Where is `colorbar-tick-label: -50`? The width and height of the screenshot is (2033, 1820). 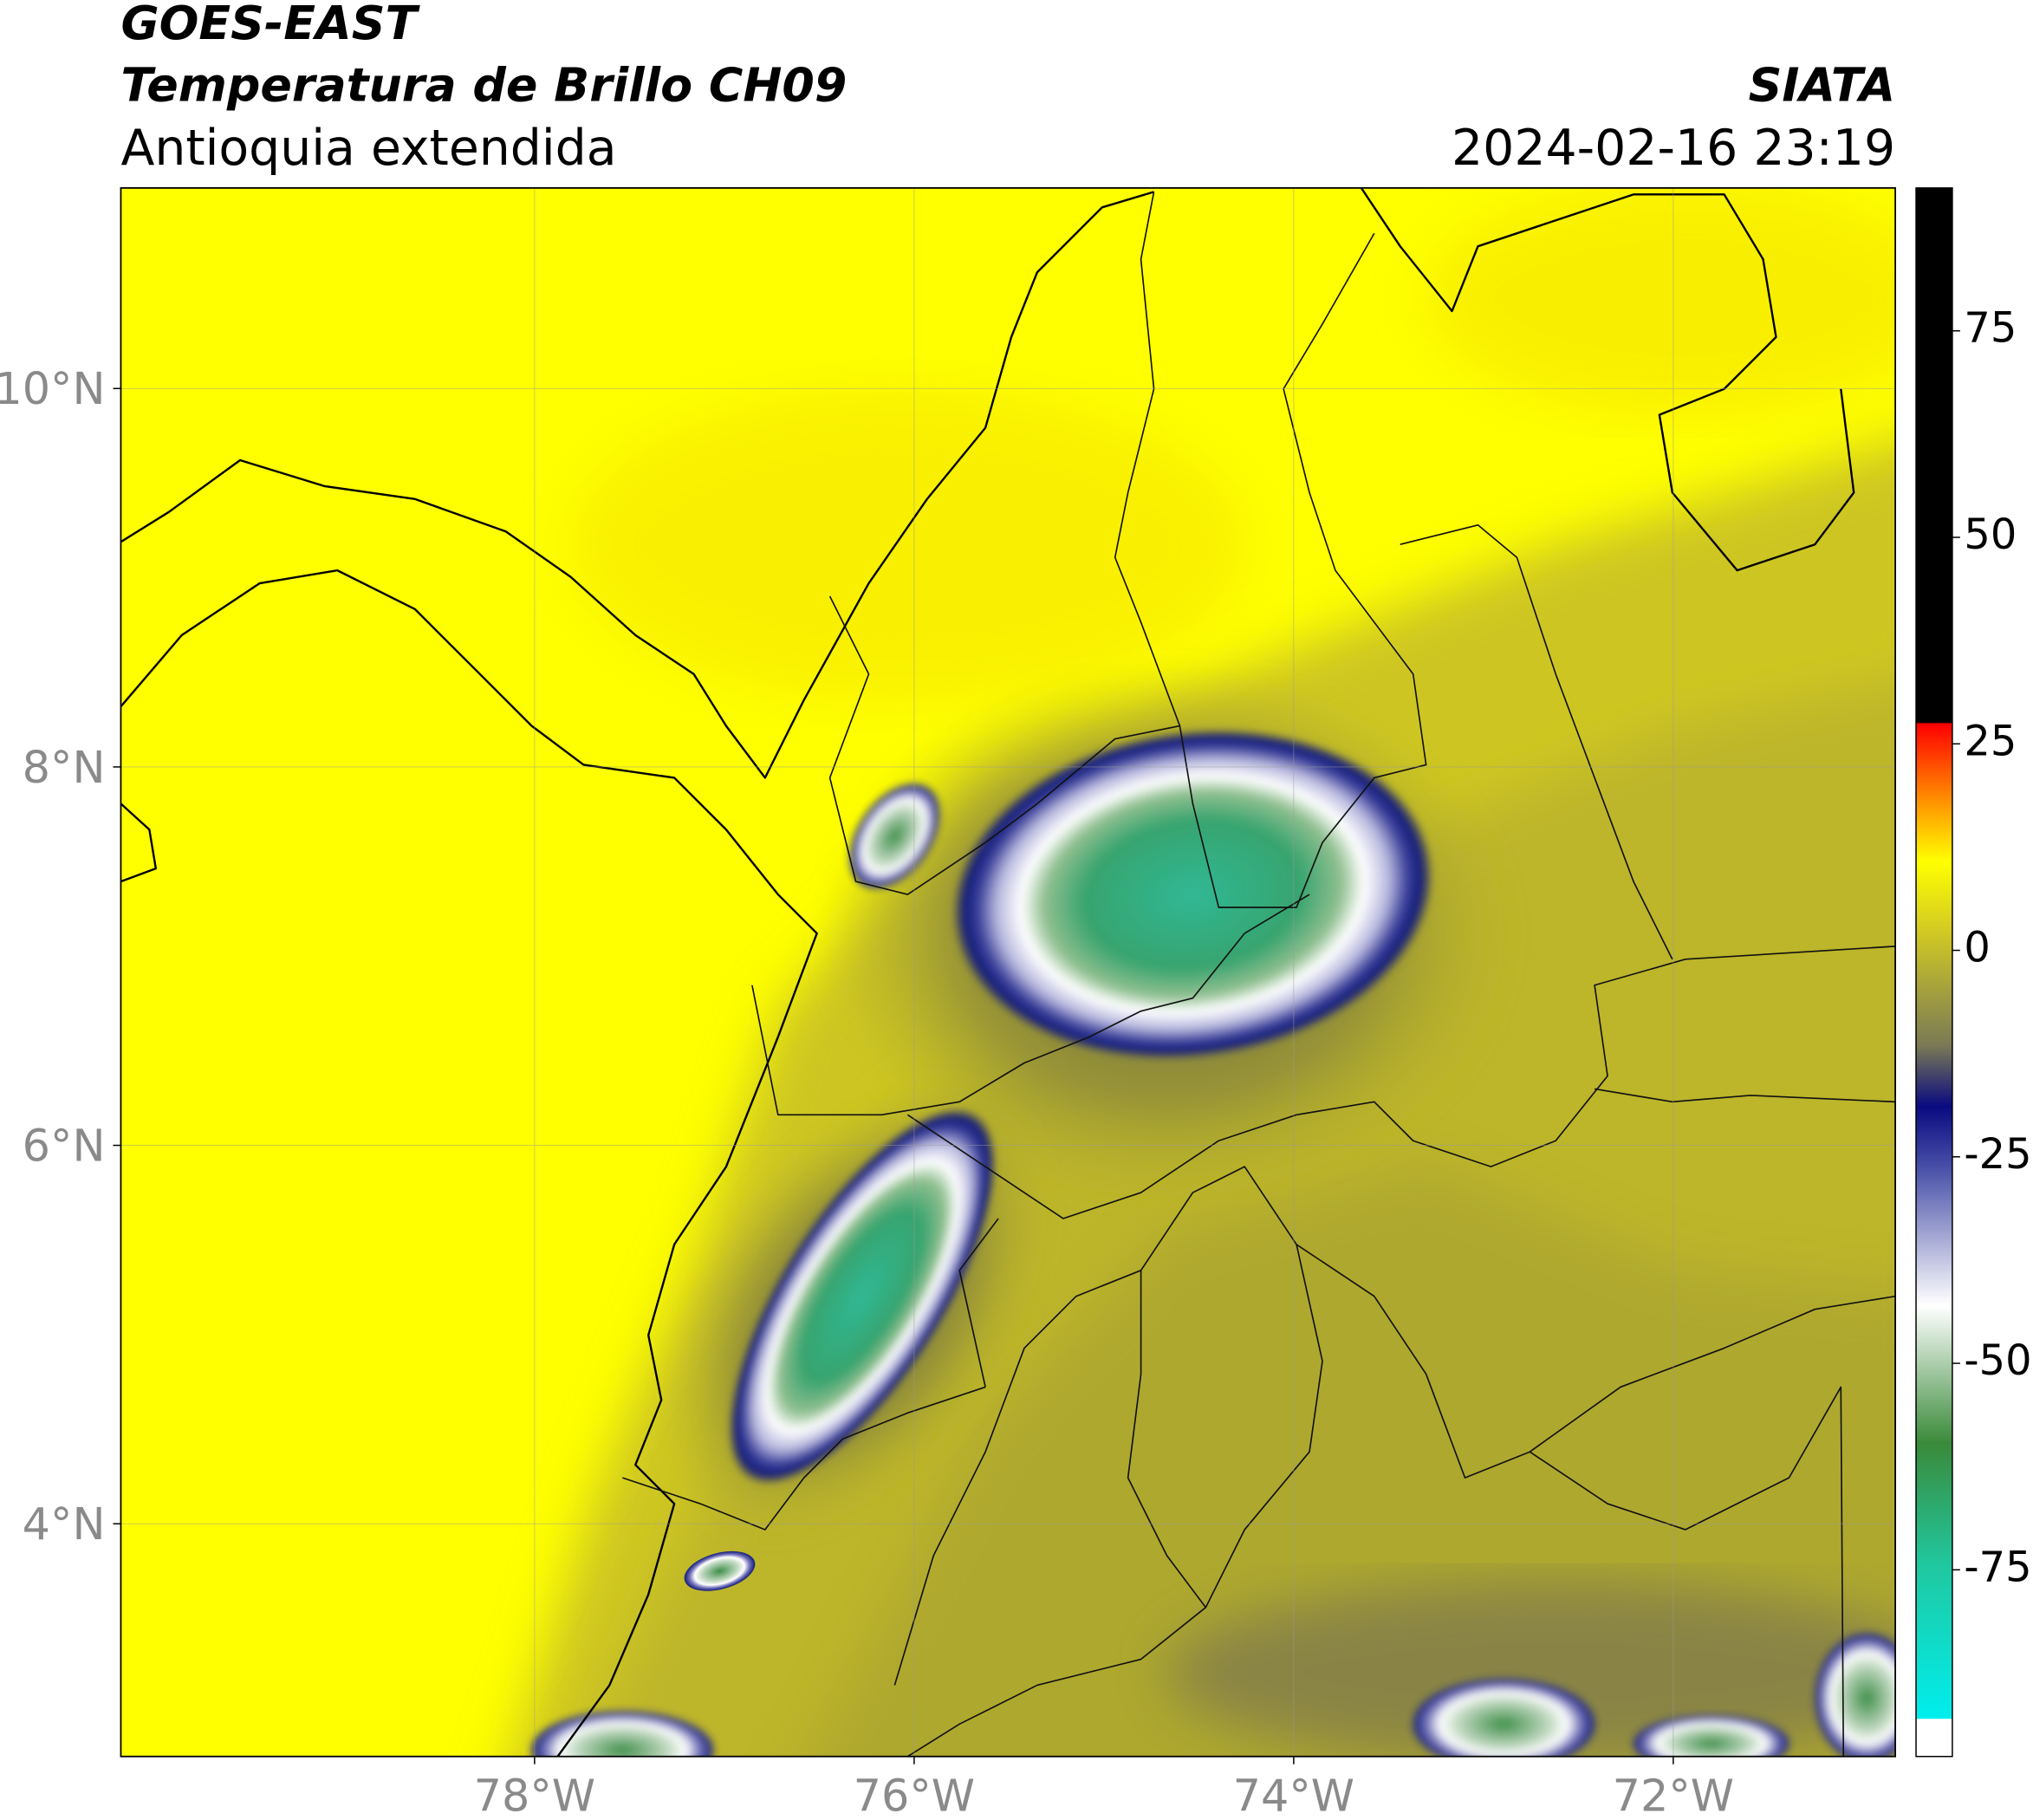
colorbar-tick-label: -50 is located at coordinates (1997, 1361).